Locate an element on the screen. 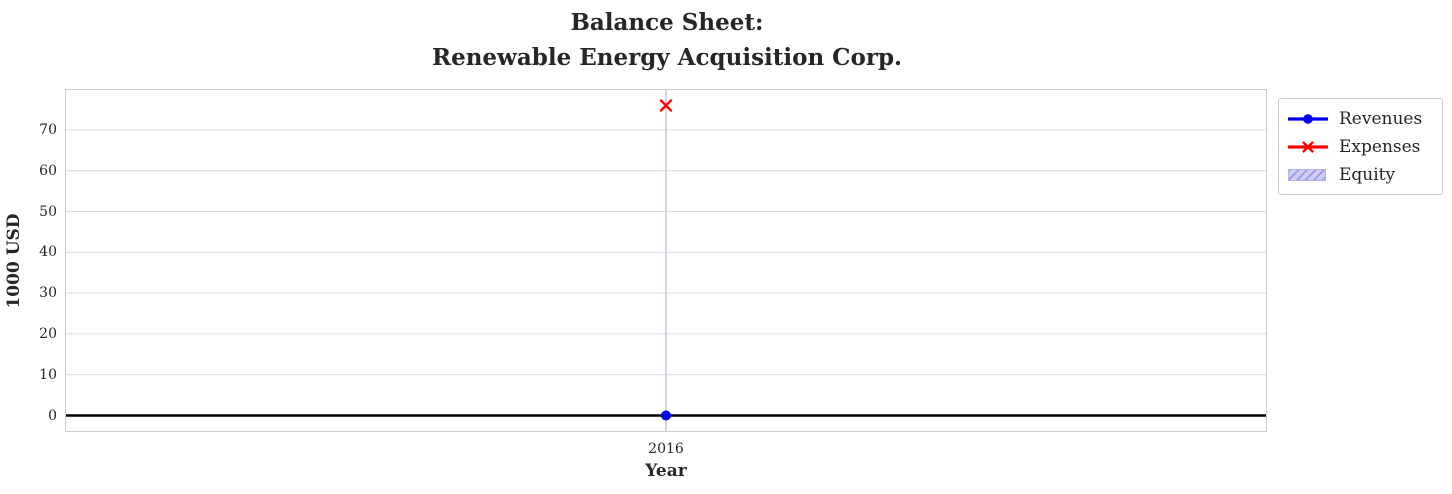  y-tick-label: 50 is located at coordinates (48, 211).